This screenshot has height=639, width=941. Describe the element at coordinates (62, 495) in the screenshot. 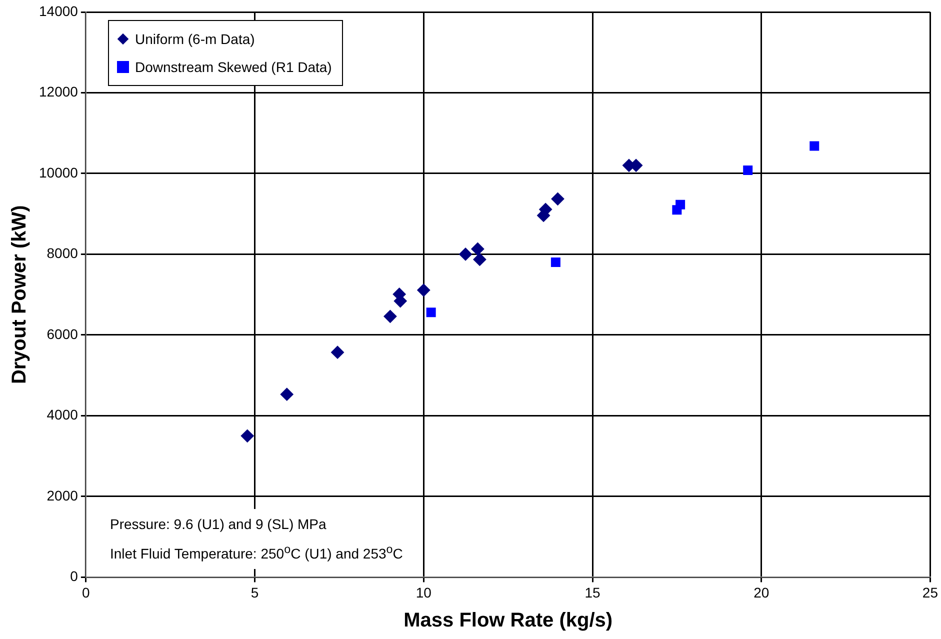

I see `y-tick-label: 2000` at that location.